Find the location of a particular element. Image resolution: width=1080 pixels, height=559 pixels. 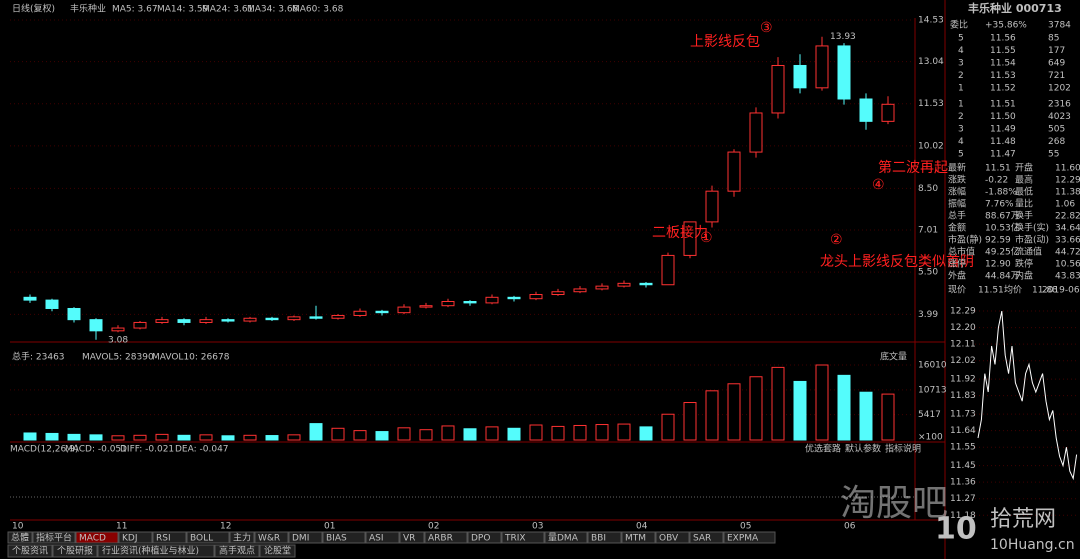

stat-cell: 流通值 is located at coordinates (1028, 252).